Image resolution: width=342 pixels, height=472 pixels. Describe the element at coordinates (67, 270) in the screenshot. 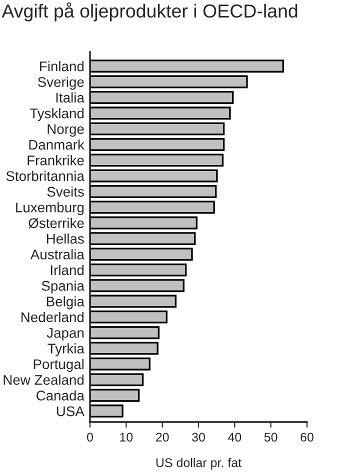

I see `y-tick-label: Irland` at that location.